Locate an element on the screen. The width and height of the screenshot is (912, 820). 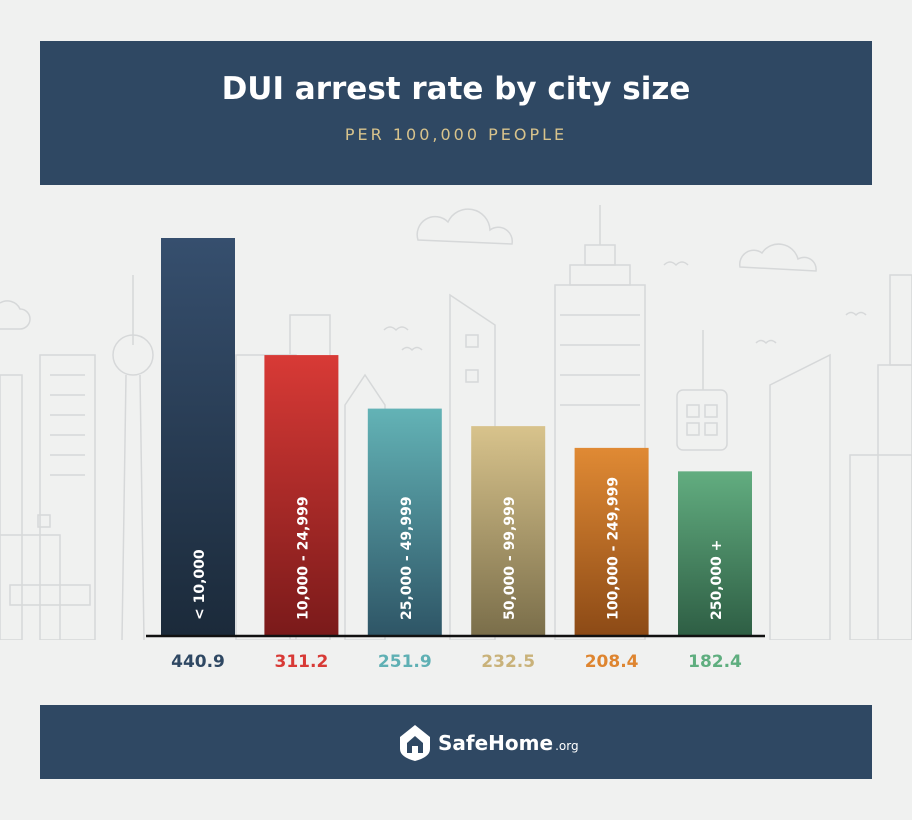
value-label-0: 440.9 is located at coordinates (198, 662).